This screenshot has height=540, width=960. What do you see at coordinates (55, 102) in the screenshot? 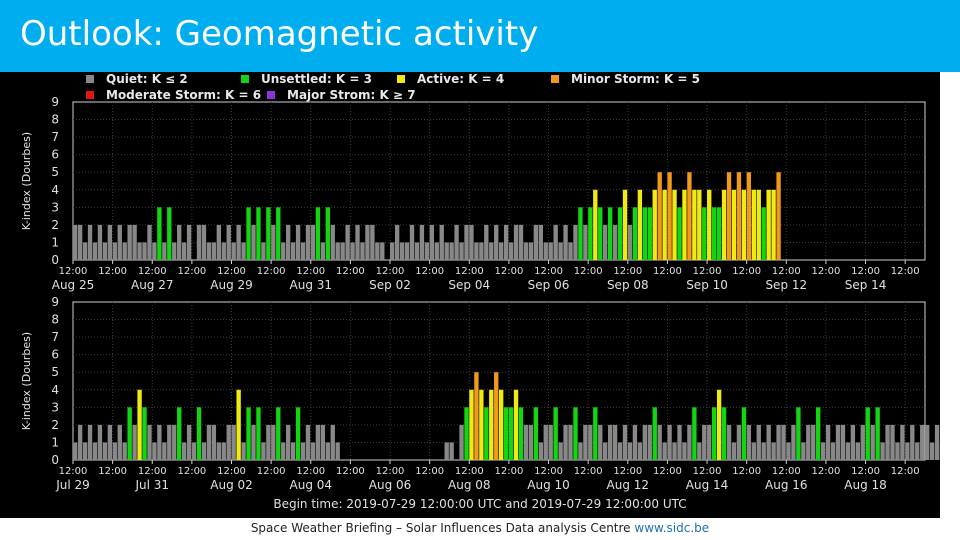
I see `y-tick-label: 9` at bounding box center [55, 102].